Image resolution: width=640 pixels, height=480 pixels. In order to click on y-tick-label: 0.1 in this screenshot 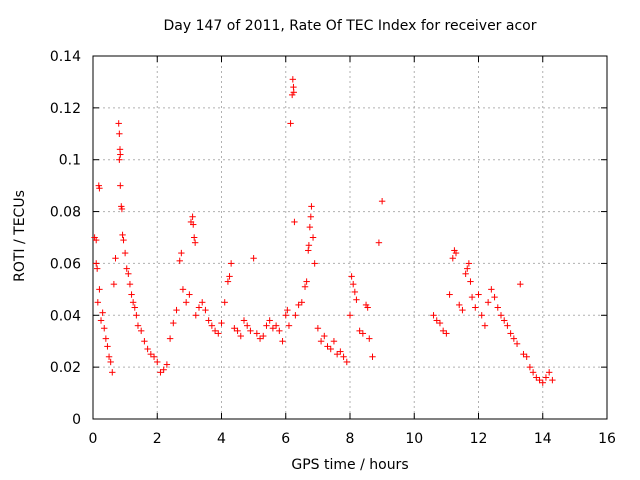, I will do `click(70, 161)`.